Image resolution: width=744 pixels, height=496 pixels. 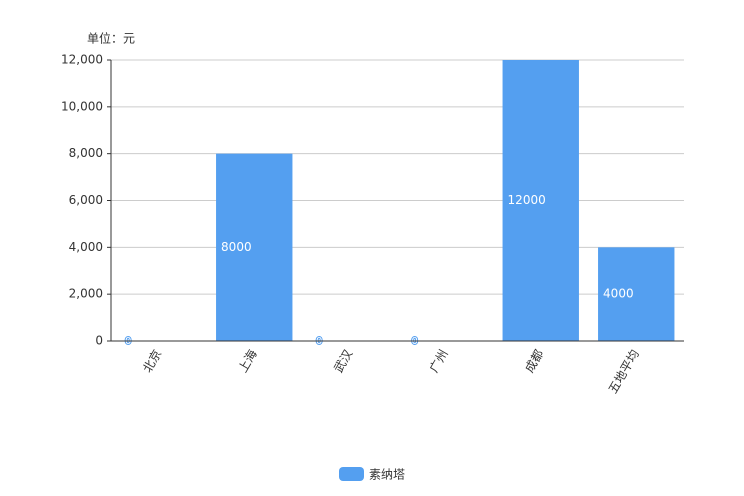 What do you see at coordinates (86, 294) in the screenshot?
I see `y-tick-label: 2,000` at bounding box center [86, 294].